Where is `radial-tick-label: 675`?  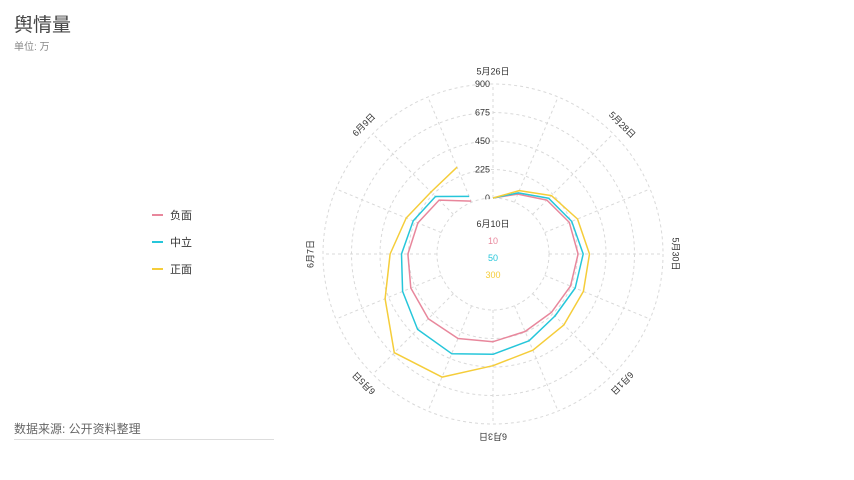
radial-tick-label: 675 is located at coordinates (482, 113).